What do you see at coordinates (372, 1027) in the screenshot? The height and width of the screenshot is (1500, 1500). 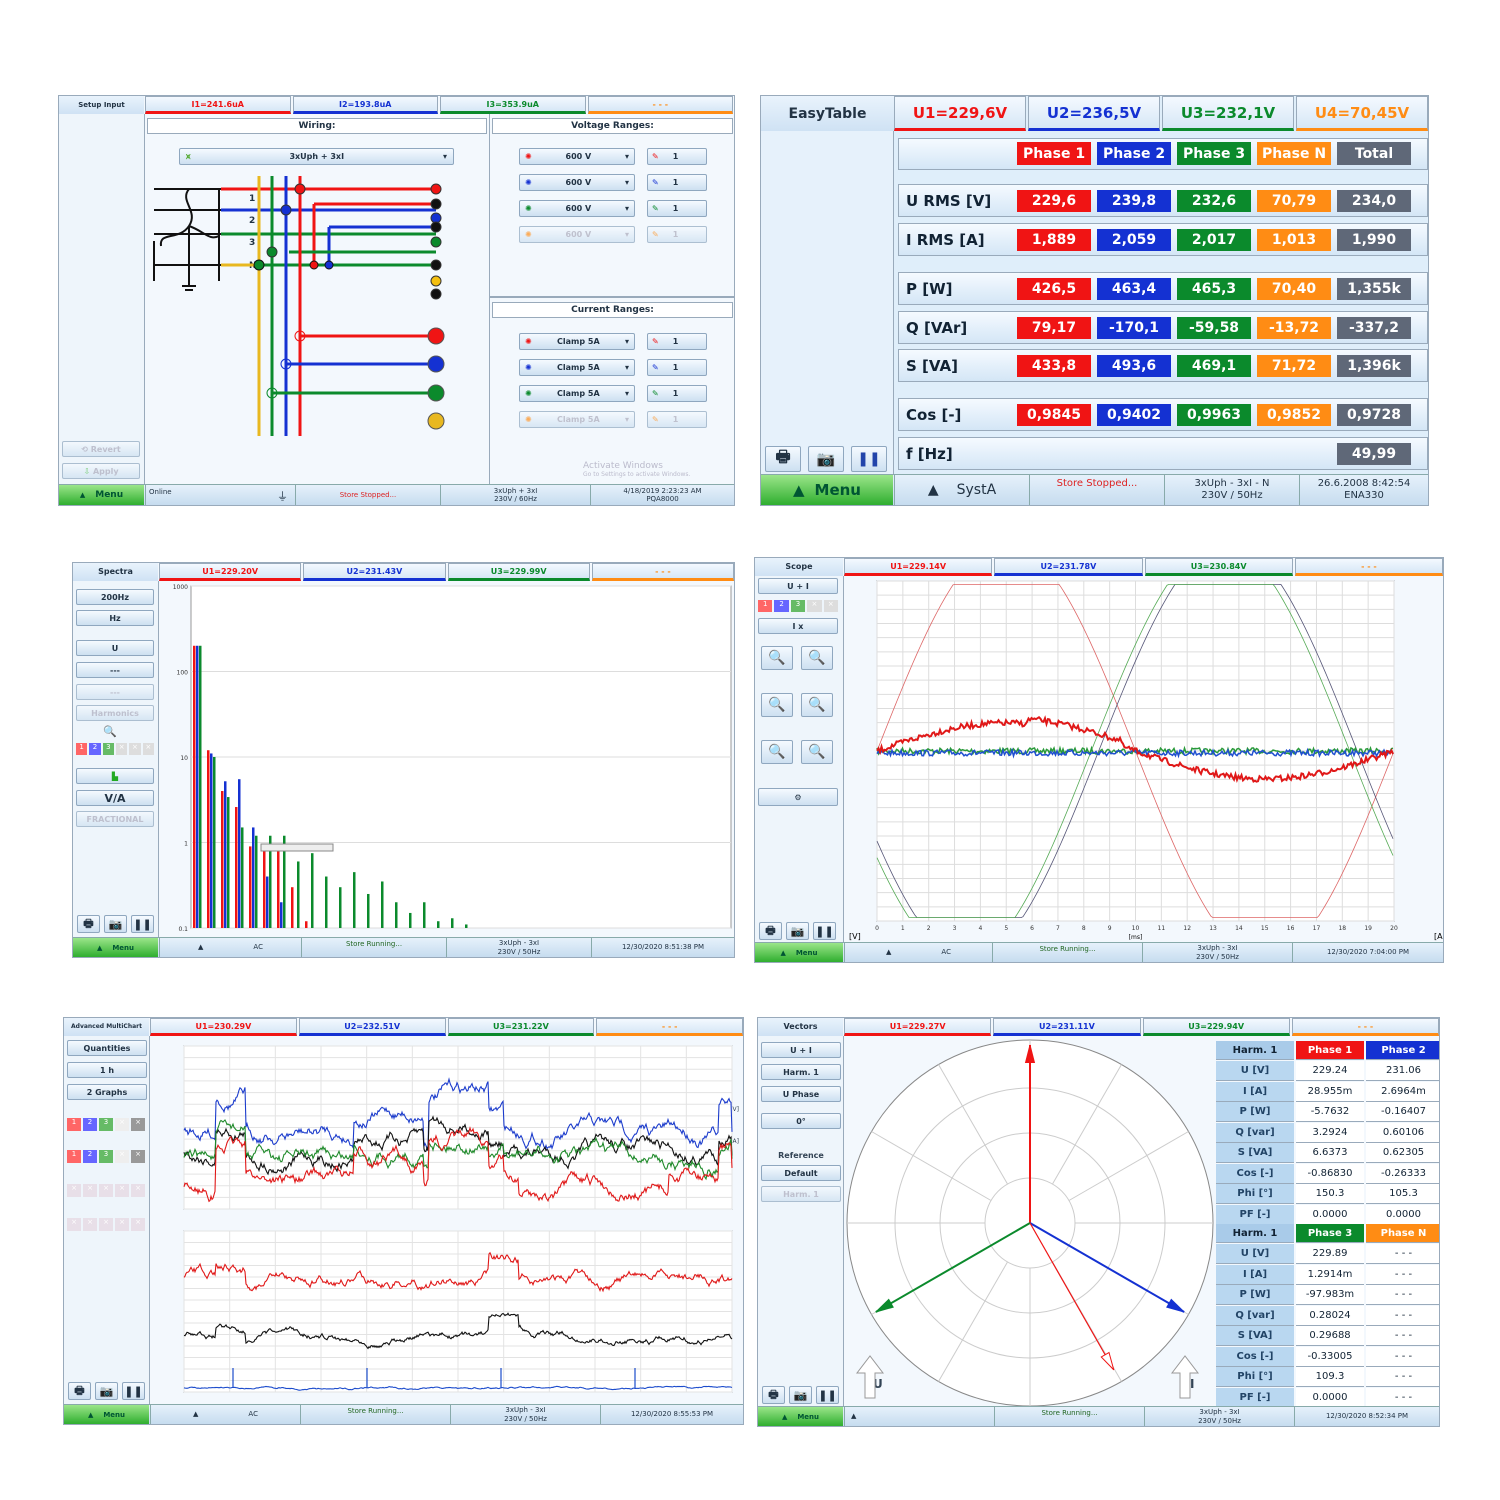 I see `tab-phase-2: U2=232.51V` at bounding box center [372, 1027].